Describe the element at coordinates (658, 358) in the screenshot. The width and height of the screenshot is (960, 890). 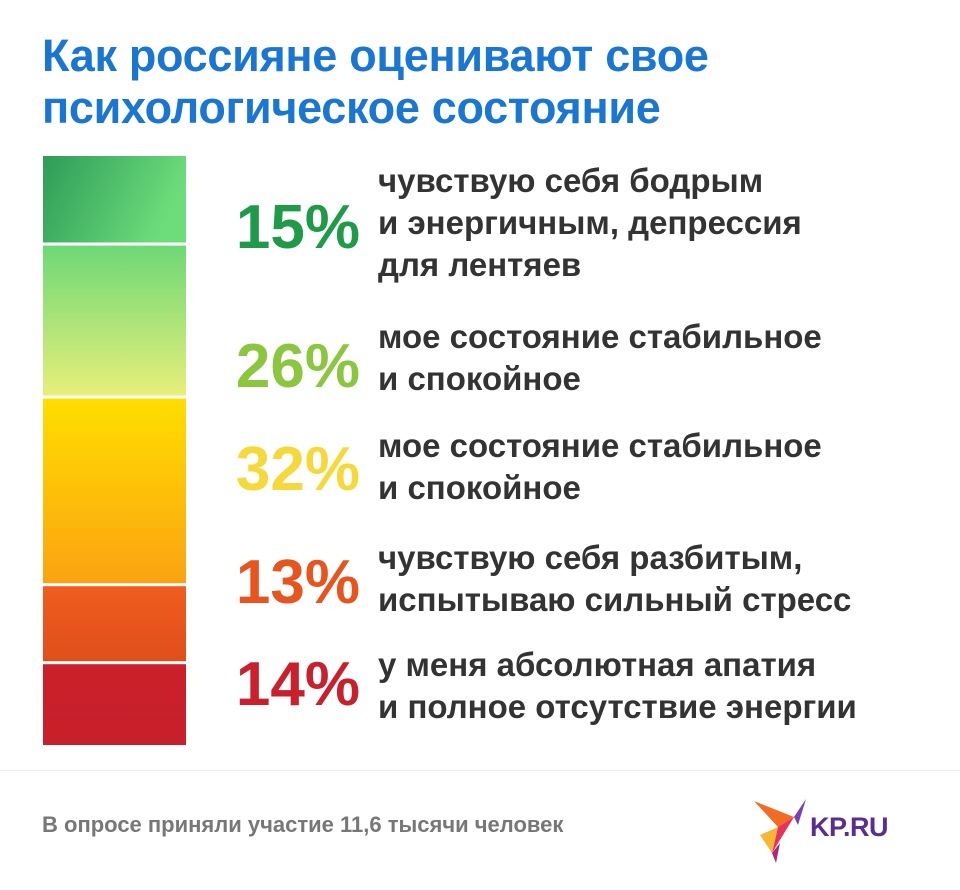
I see `item-description-2: мое состояние стабильное и спокойное` at that location.